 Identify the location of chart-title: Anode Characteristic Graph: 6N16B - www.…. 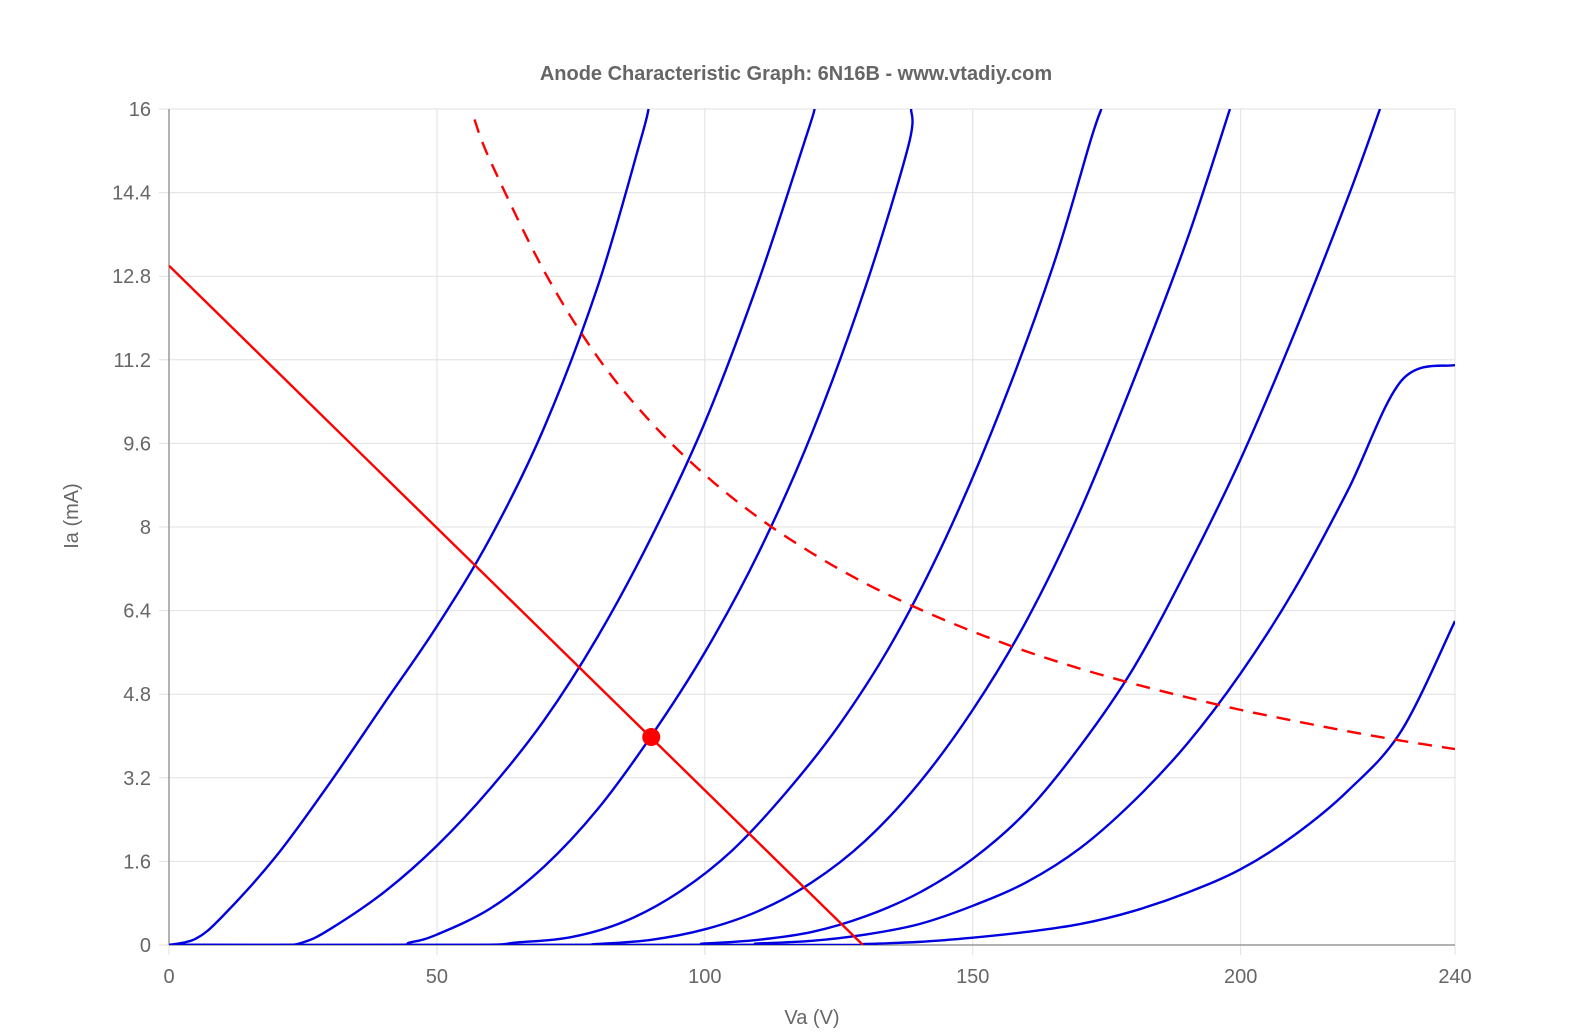
(796, 74).